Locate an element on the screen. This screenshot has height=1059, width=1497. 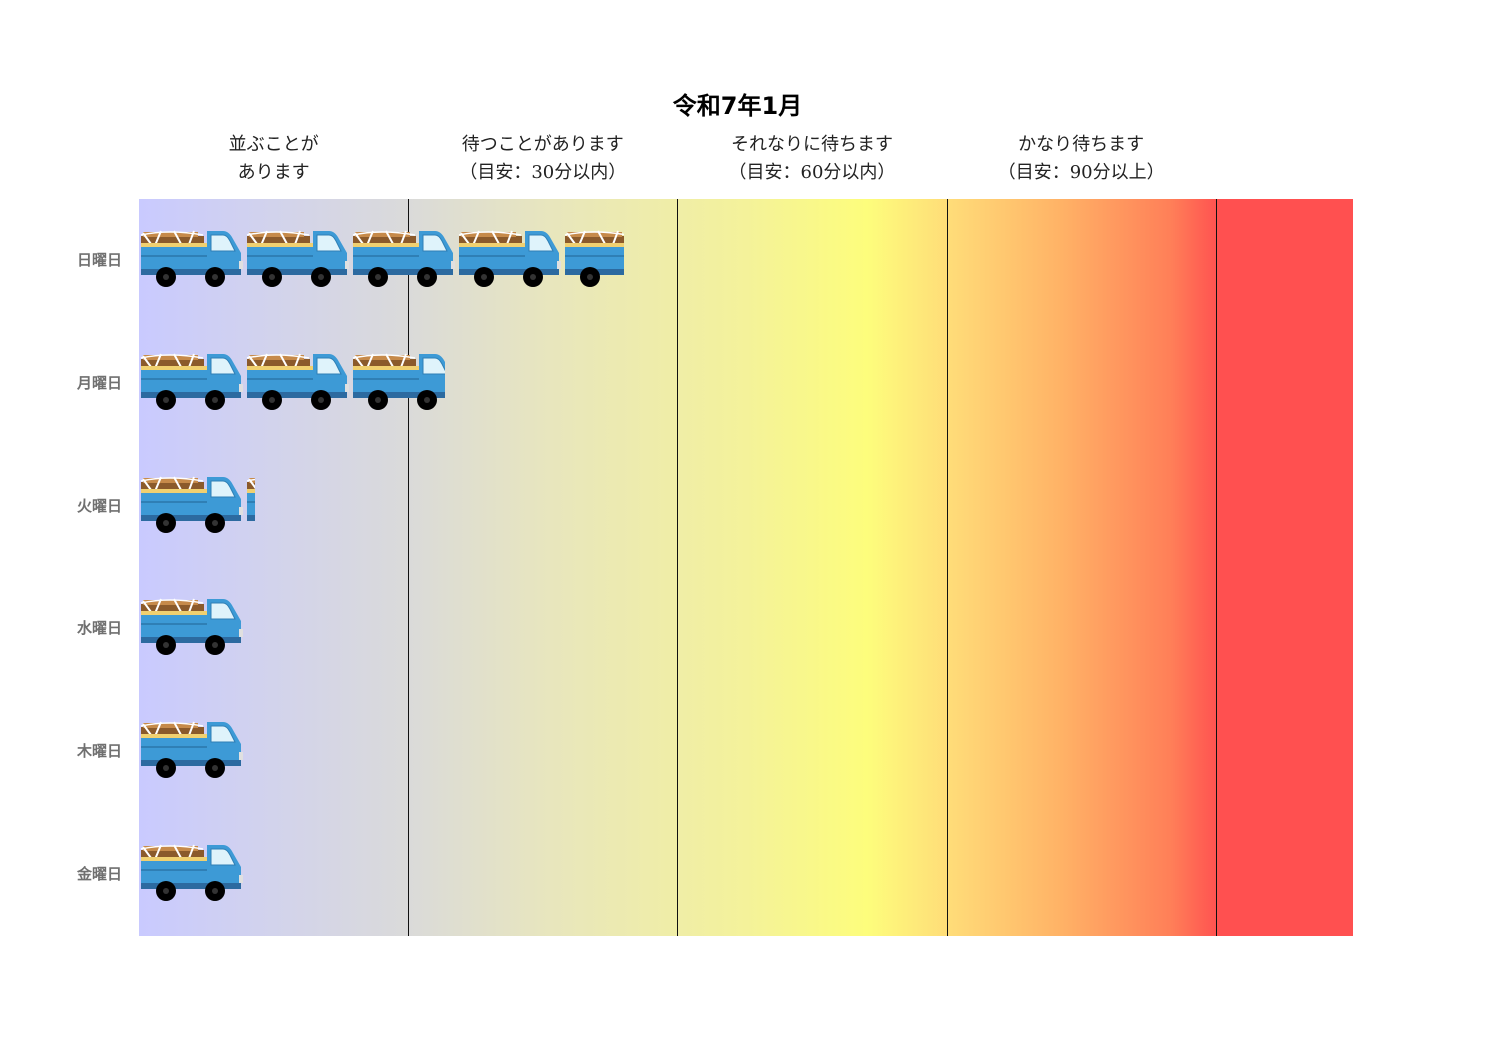
band-header-line: それなりに待ちます is located at coordinates (811, 144).